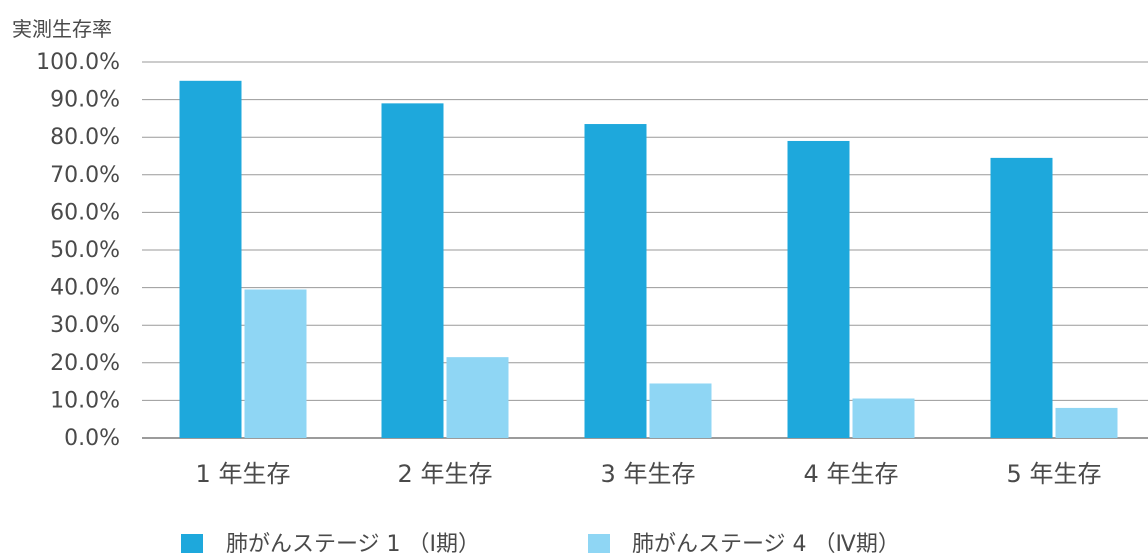 Image resolution: width=1148 pixels, height=557 pixels. What do you see at coordinates (540, 544) in the screenshot?
I see `legend: 肺がんステージ 1 （Ⅰ期） 肺がんステージ 4 （Ⅳ期）` at bounding box center [540, 544].